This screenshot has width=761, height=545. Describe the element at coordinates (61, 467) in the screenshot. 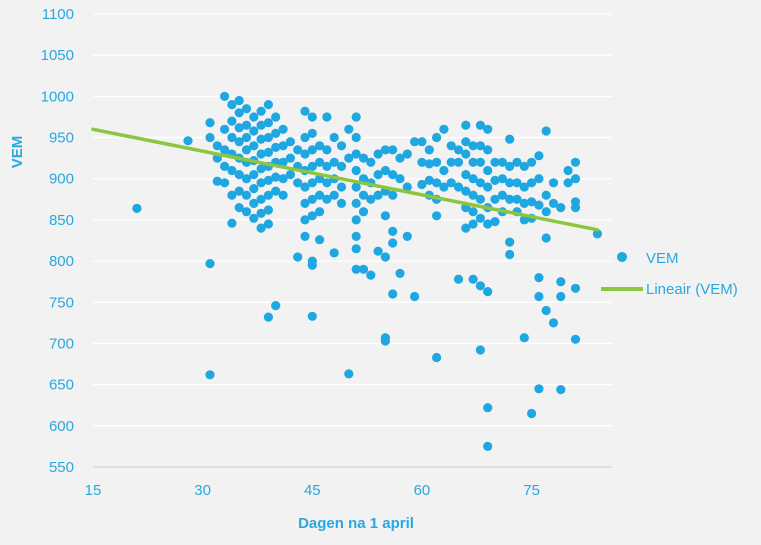

I see `y-tick-label: 550` at that location.